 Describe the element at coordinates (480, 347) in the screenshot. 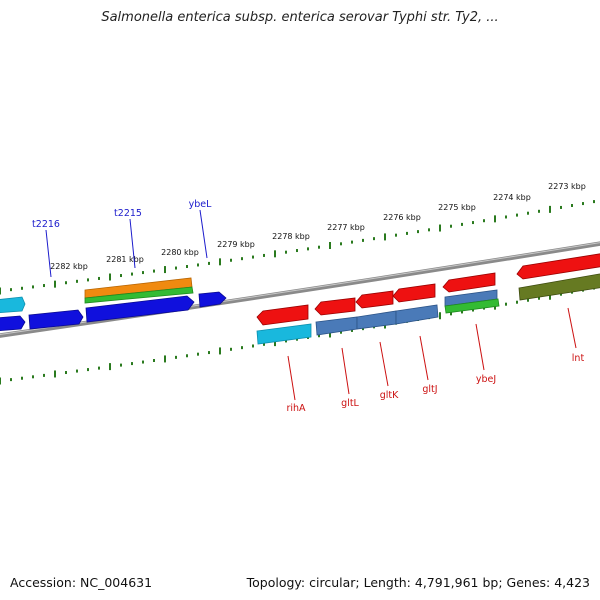

I see `leader-line-ybeJ` at that location.